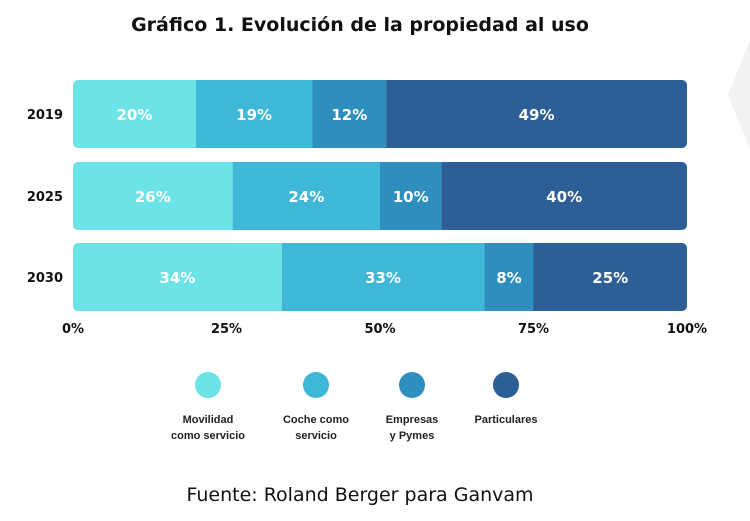  Describe the element at coordinates (45, 115) in the screenshot. I see `category-label-2019: 2019` at that location.